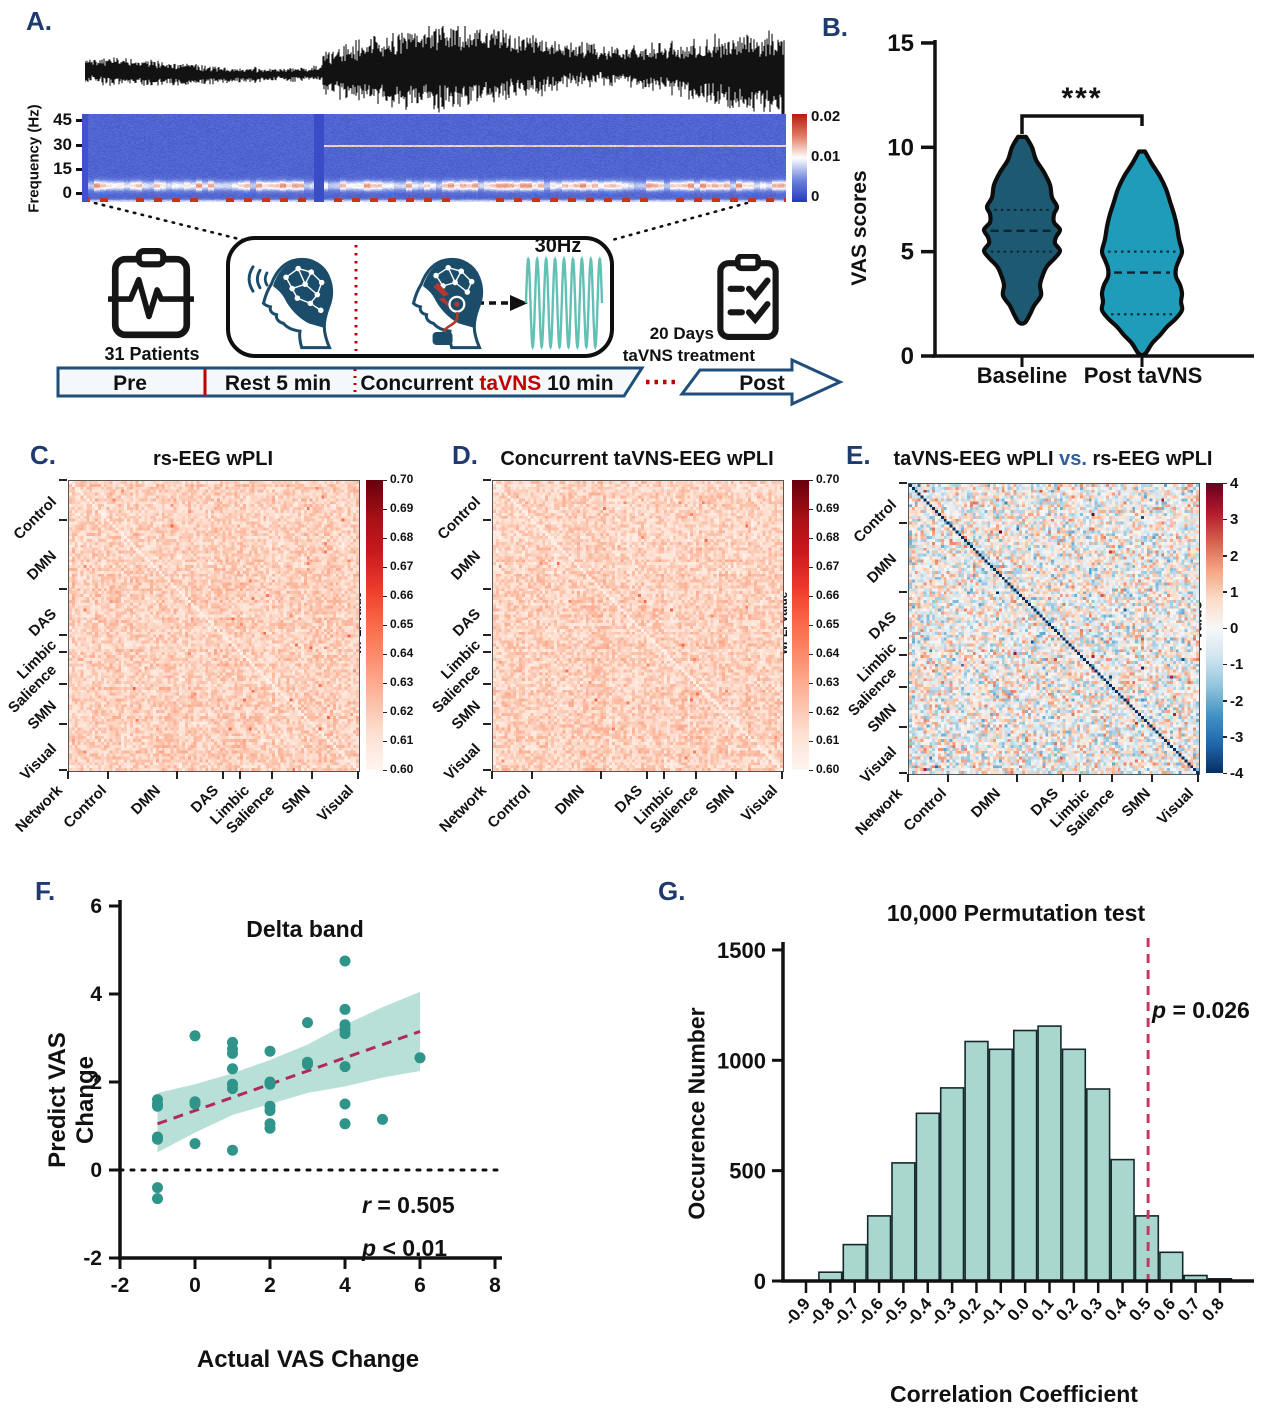 The height and width of the screenshot is (1415, 1266). What do you see at coordinates (1082, 98) in the screenshot?
I see `significance-stars: ***` at bounding box center [1082, 98].